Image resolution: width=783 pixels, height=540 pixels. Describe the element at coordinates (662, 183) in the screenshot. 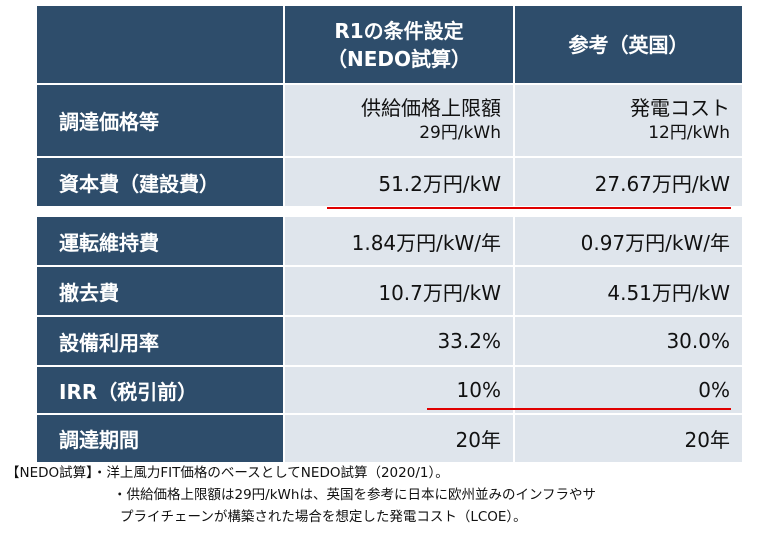

I see `cell-value: 27.67万円/kW` at that location.